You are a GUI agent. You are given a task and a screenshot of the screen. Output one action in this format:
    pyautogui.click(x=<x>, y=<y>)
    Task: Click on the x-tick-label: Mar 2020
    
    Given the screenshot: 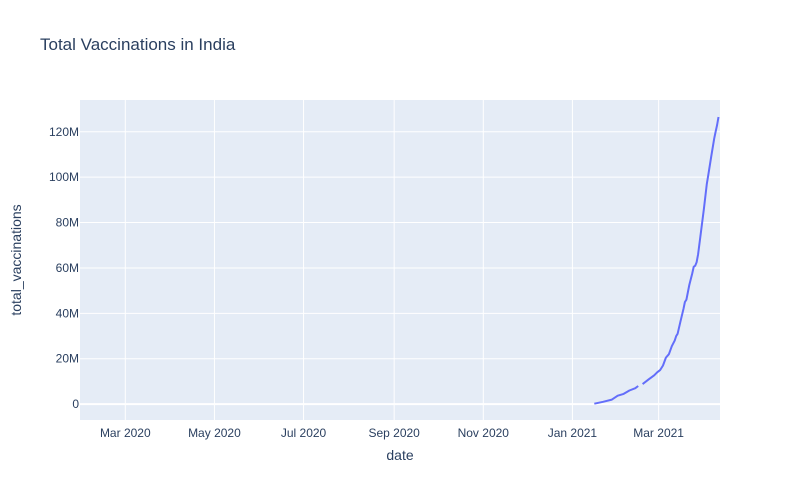 What is the action you would take?
    pyautogui.click(x=125, y=433)
    